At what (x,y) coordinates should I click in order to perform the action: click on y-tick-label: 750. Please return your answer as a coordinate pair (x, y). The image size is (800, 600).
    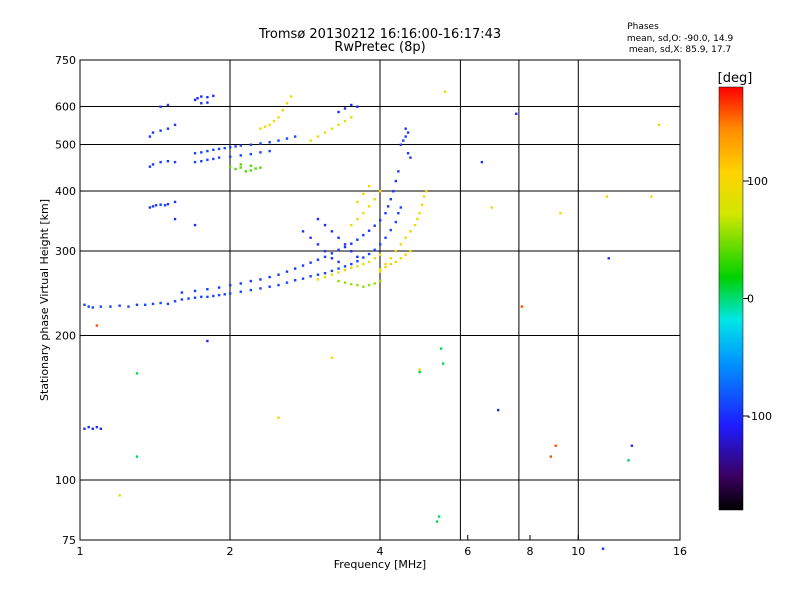
    Looking at the image, I should click on (65, 60).